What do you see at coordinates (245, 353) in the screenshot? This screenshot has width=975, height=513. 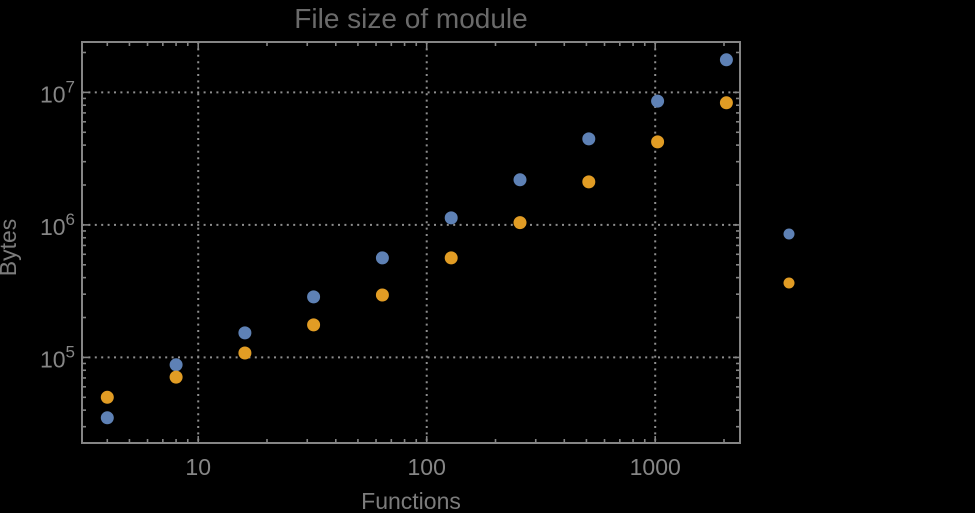 I see `point-series-2-x16` at bounding box center [245, 353].